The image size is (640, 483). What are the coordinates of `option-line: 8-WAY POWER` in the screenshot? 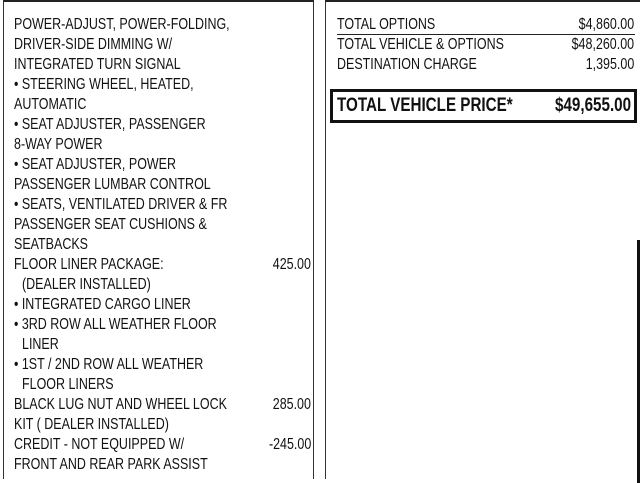 It's located at (58, 144).